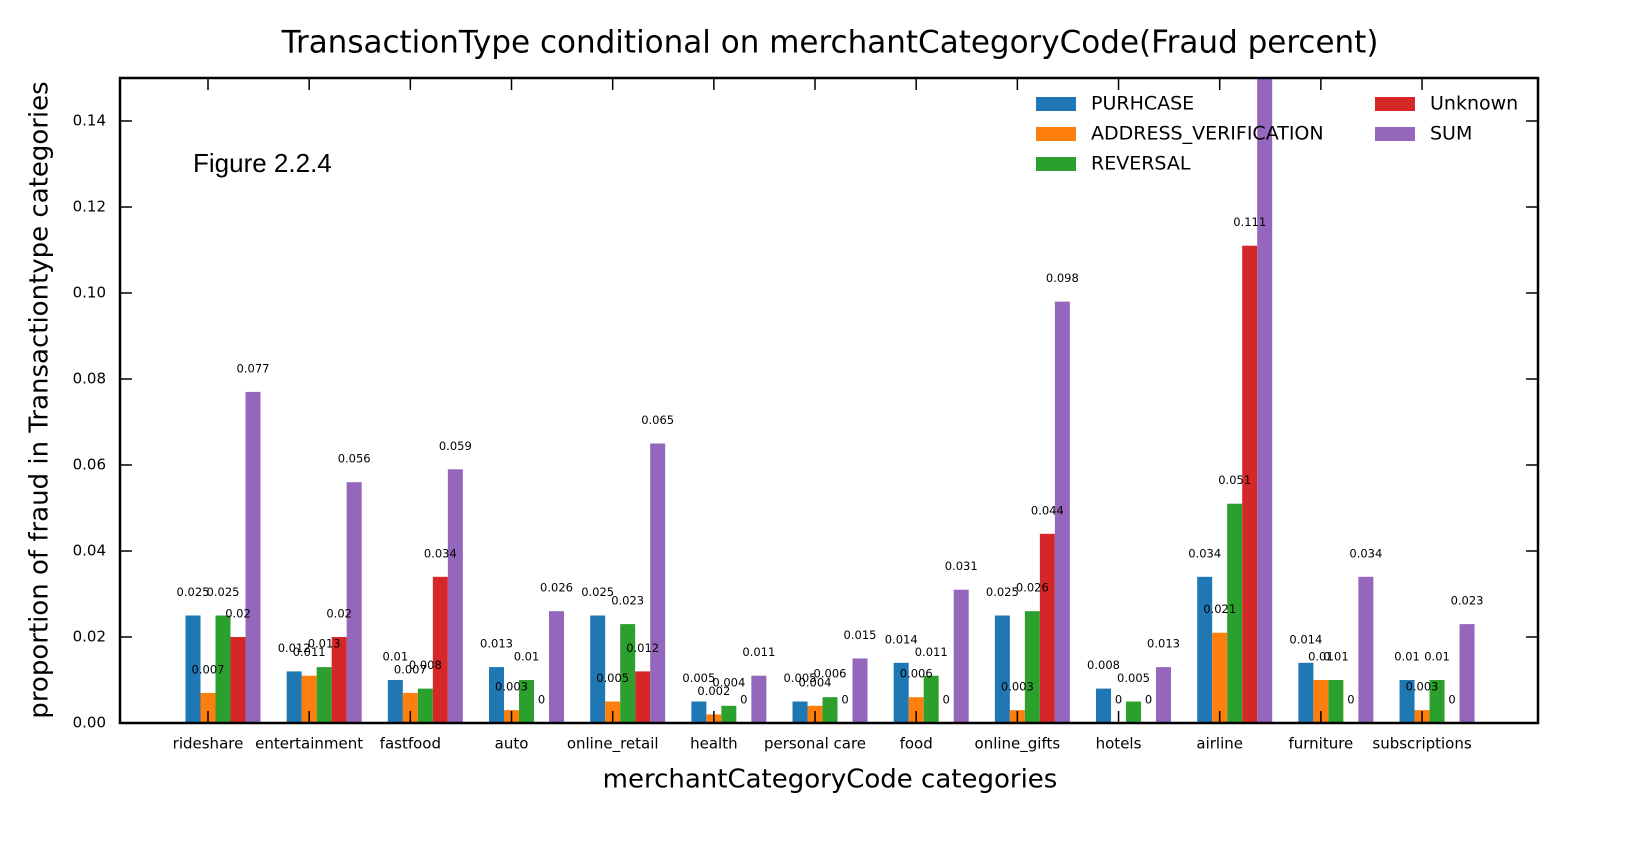 The image size is (1641, 862). I want to click on value-label: 0.002, so click(713, 691).